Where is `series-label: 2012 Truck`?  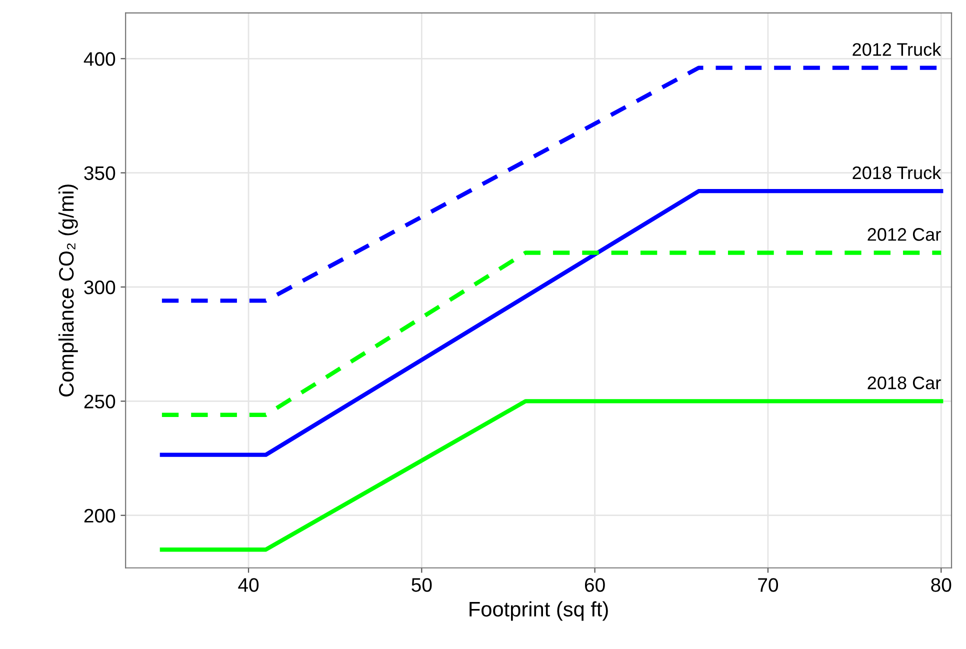
series-label: 2012 Truck is located at coordinates (897, 49).